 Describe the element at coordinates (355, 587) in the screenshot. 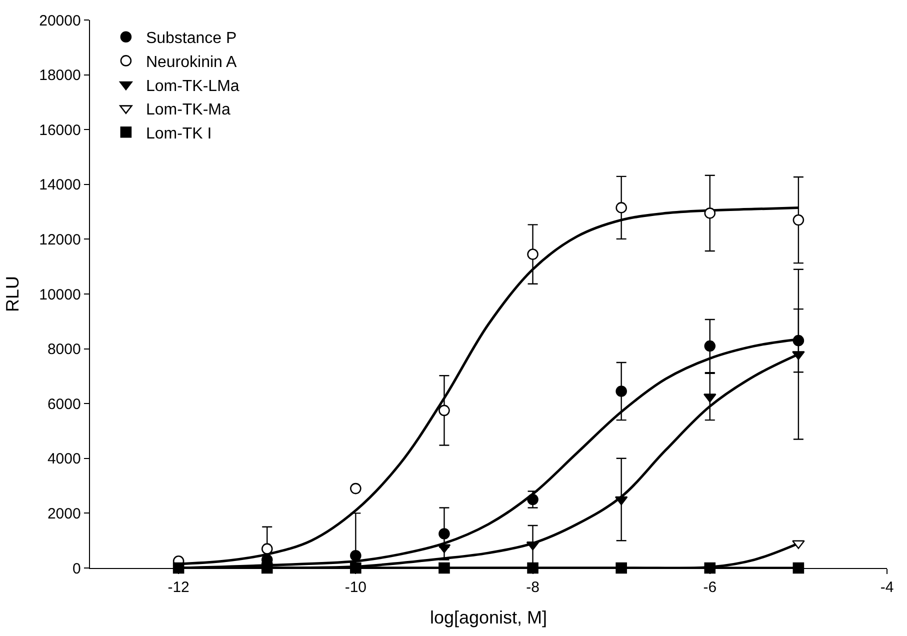

I see `x-tick-label: -10` at that location.